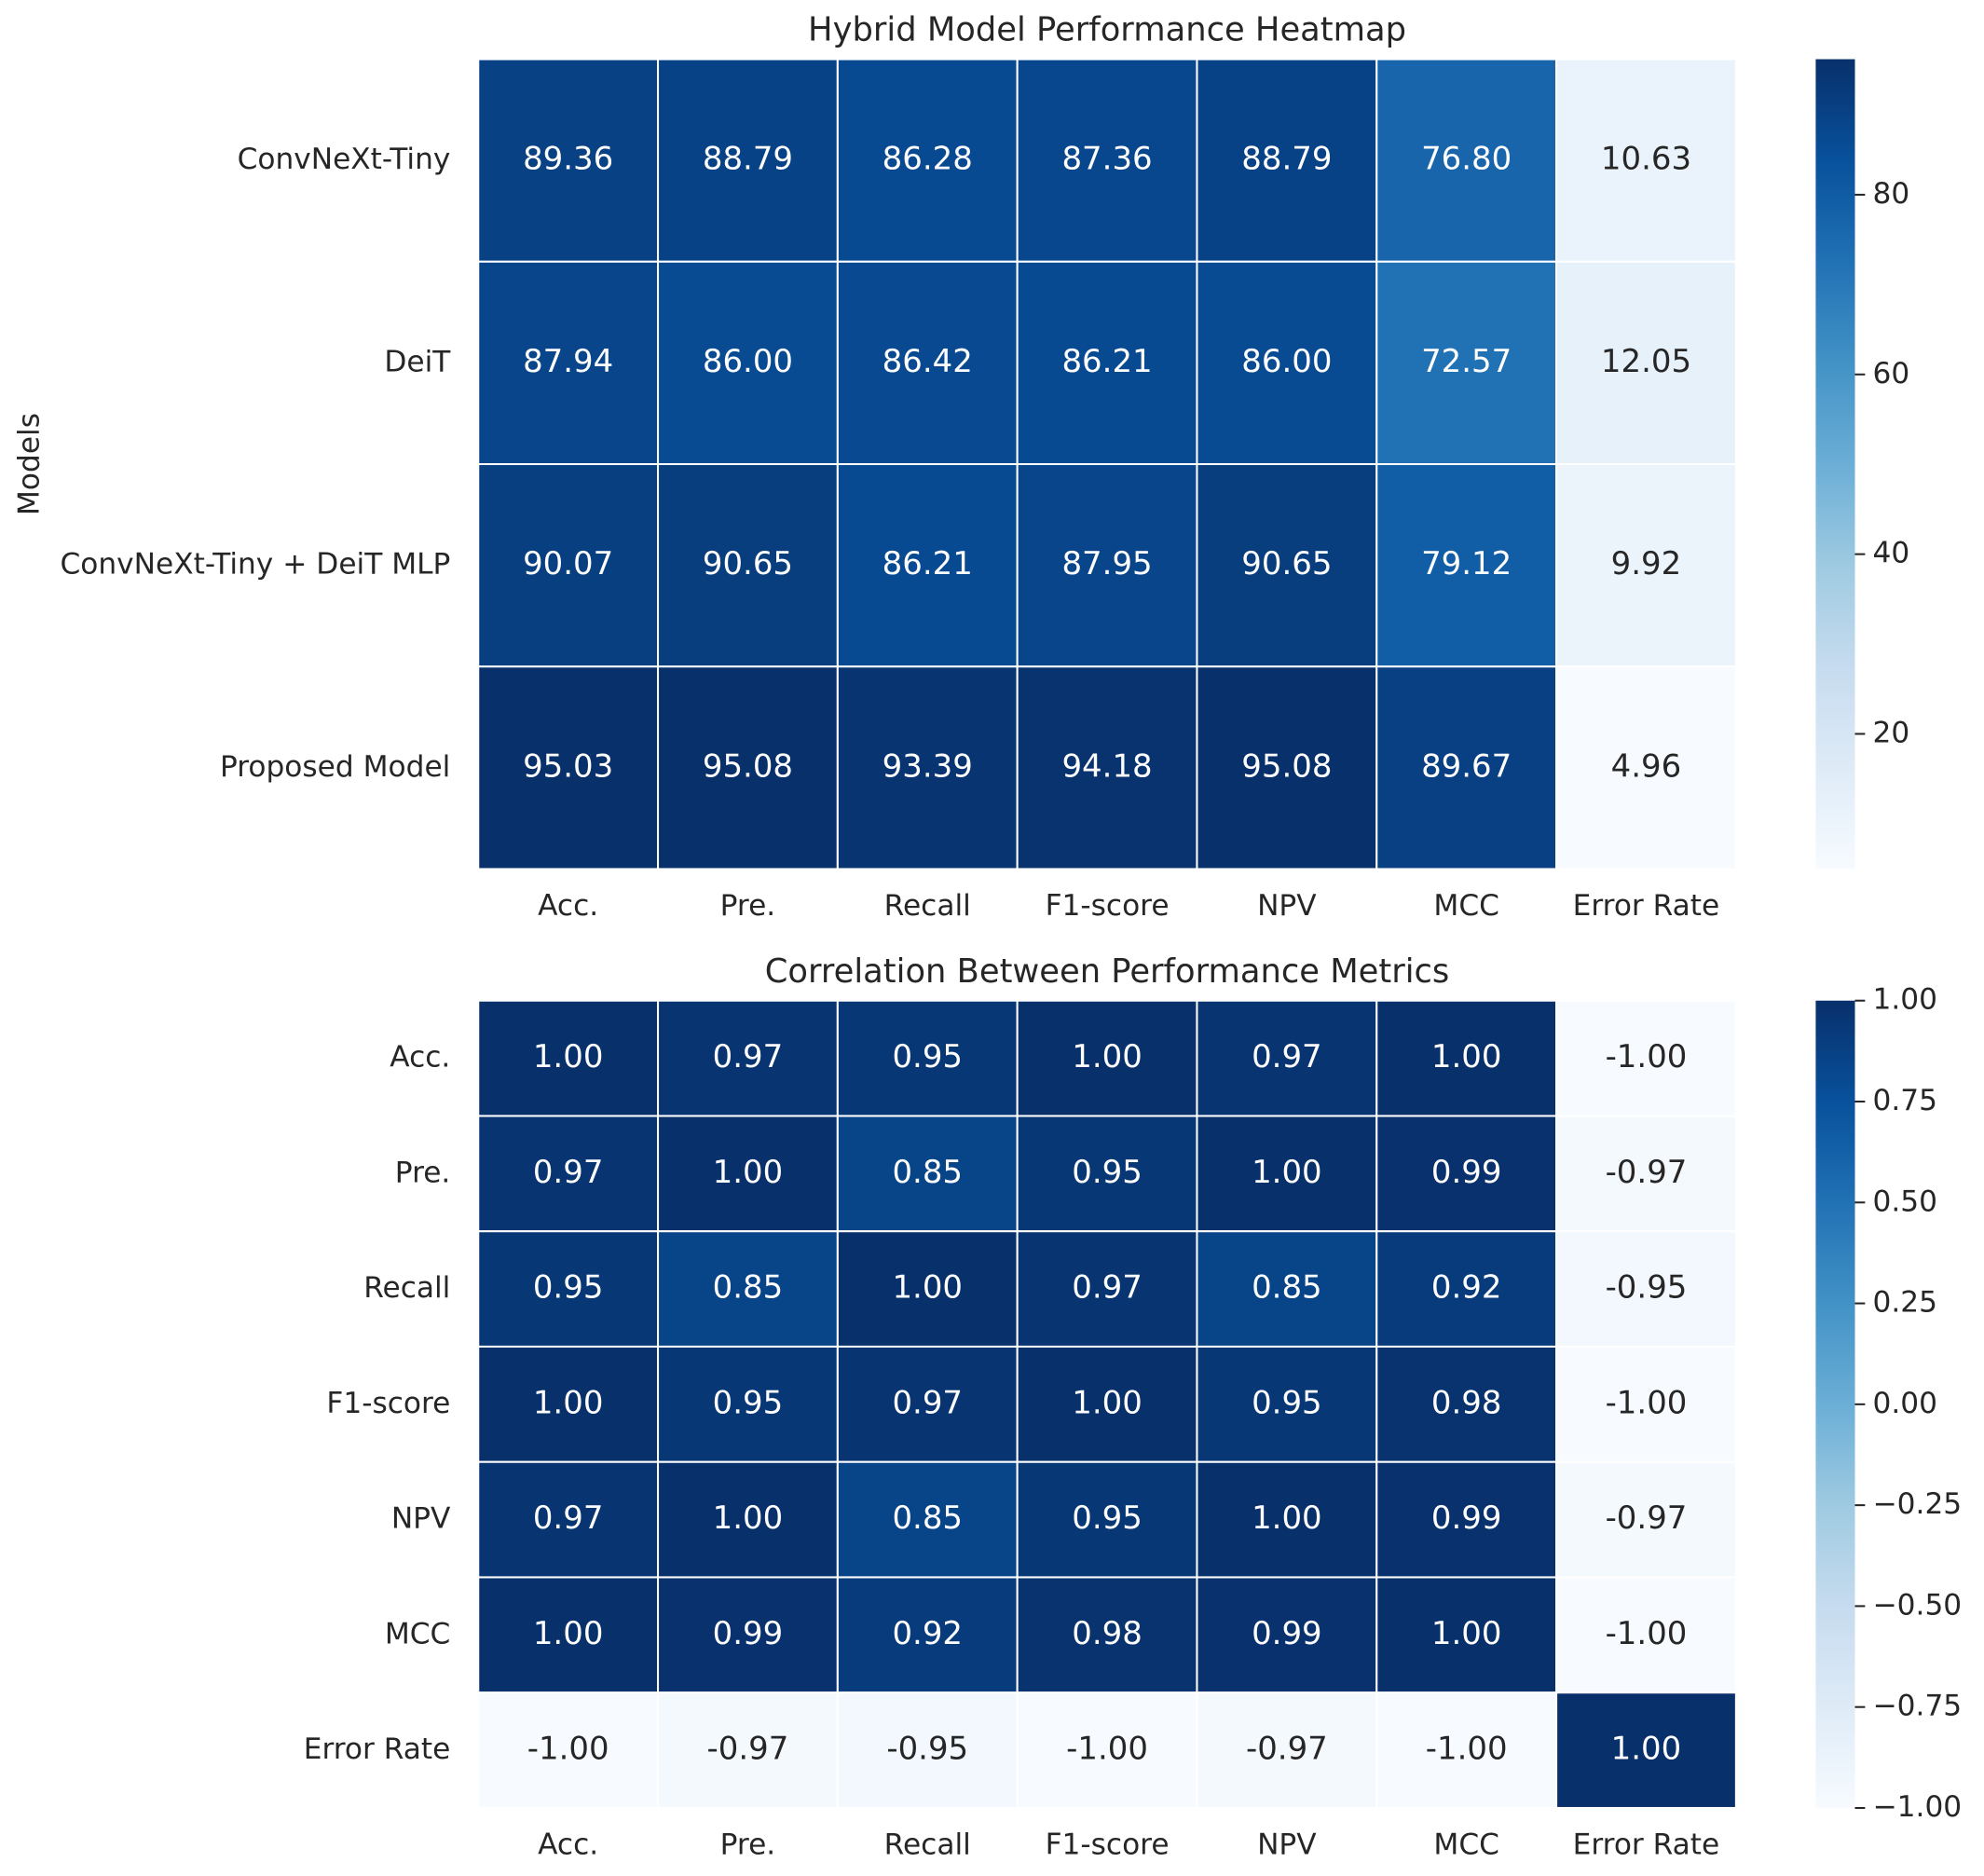  Describe the element at coordinates (928, 766) in the screenshot. I see `cell-label: 93.39` at that location.